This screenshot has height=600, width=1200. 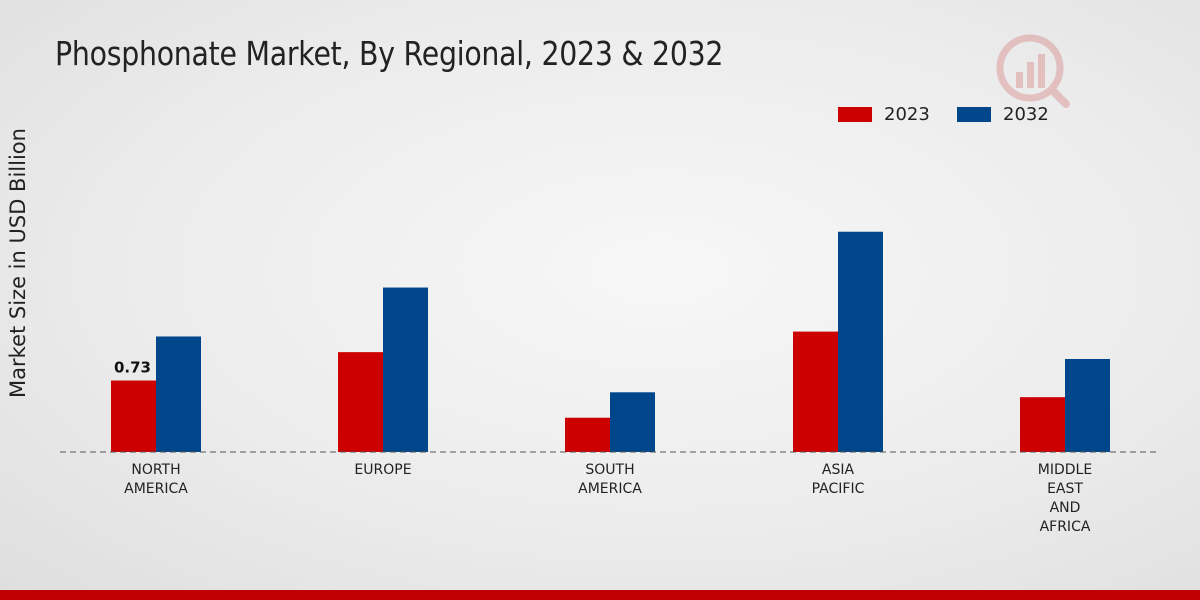 What do you see at coordinates (632, 422) in the screenshot?
I see `bar-2032-south-america` at bounding box center [632, 422].